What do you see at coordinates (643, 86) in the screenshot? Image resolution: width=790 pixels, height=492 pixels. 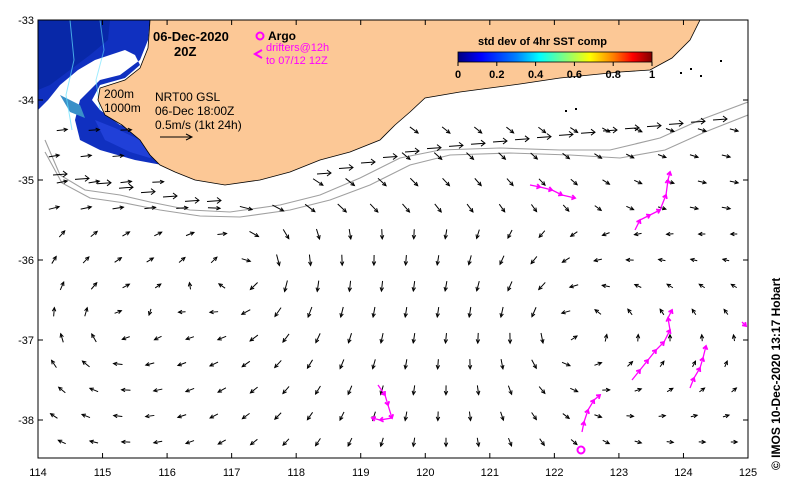 I see `coastal-islands` at bounding box center [643, 86].